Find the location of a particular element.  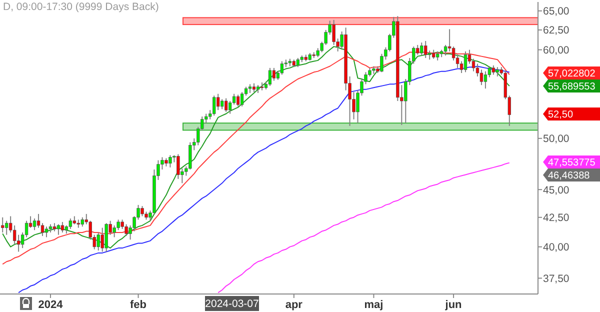

x-tick-label: jun is located at coordinates (453, 305).